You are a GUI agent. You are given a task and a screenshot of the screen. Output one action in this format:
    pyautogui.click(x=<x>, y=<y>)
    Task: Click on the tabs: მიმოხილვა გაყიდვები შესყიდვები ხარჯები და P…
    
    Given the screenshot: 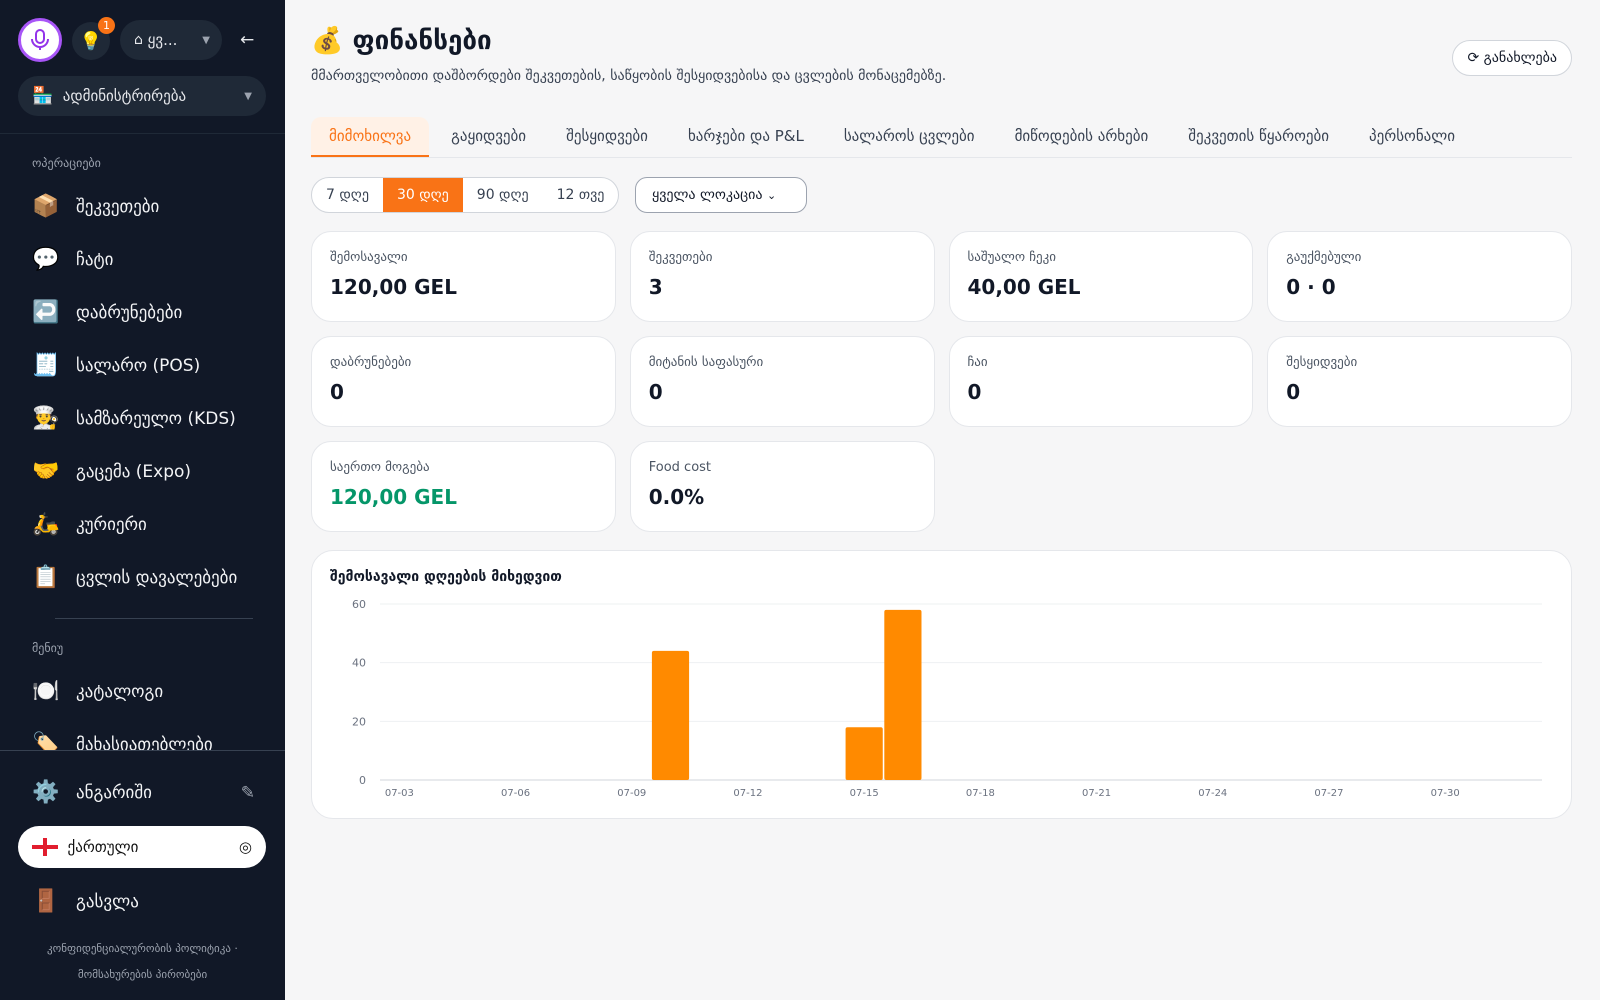 What is the action you would take?
    pyautogui.click(x=941, y=137)
    